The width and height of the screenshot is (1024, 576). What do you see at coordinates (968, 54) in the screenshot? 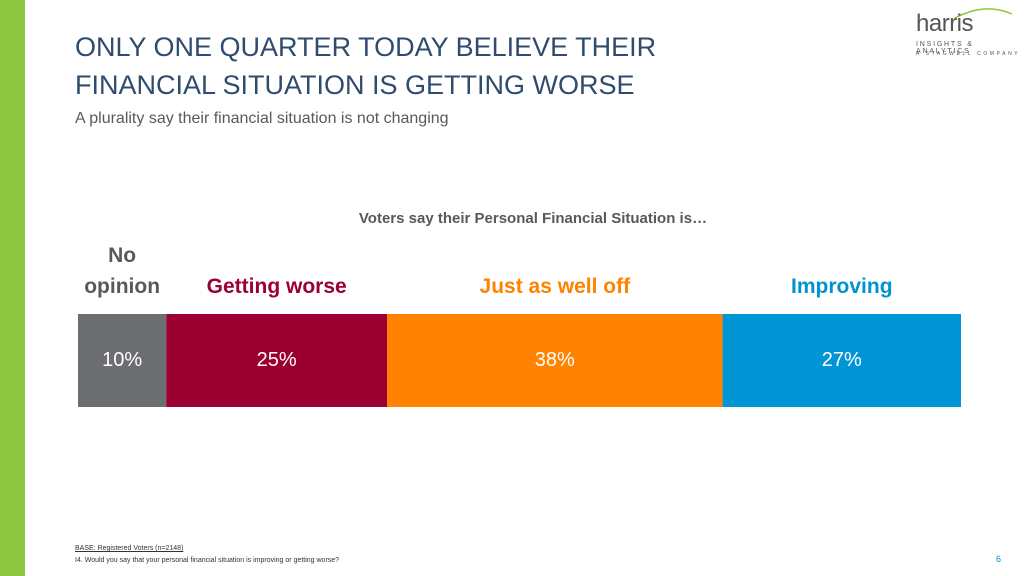
I see `logo-parent: A STAGWELL COMPANY` at bounding box center [968, 54].